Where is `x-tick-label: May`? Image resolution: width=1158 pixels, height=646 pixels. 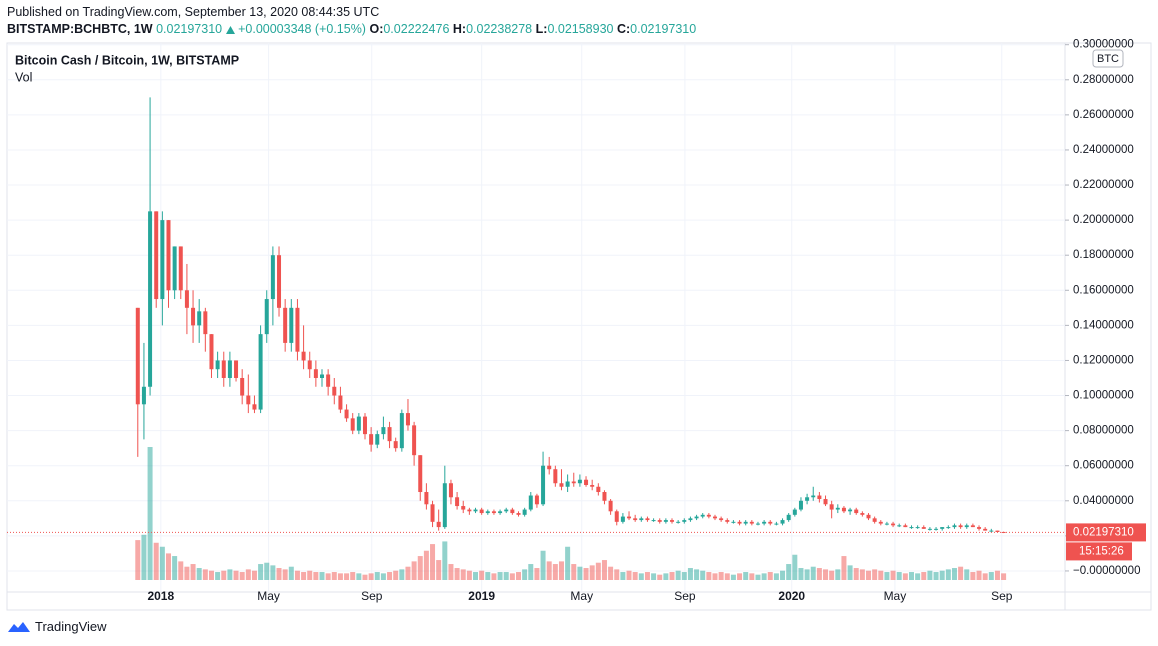 x-tick-label: May is located at coordinates (268, 596).